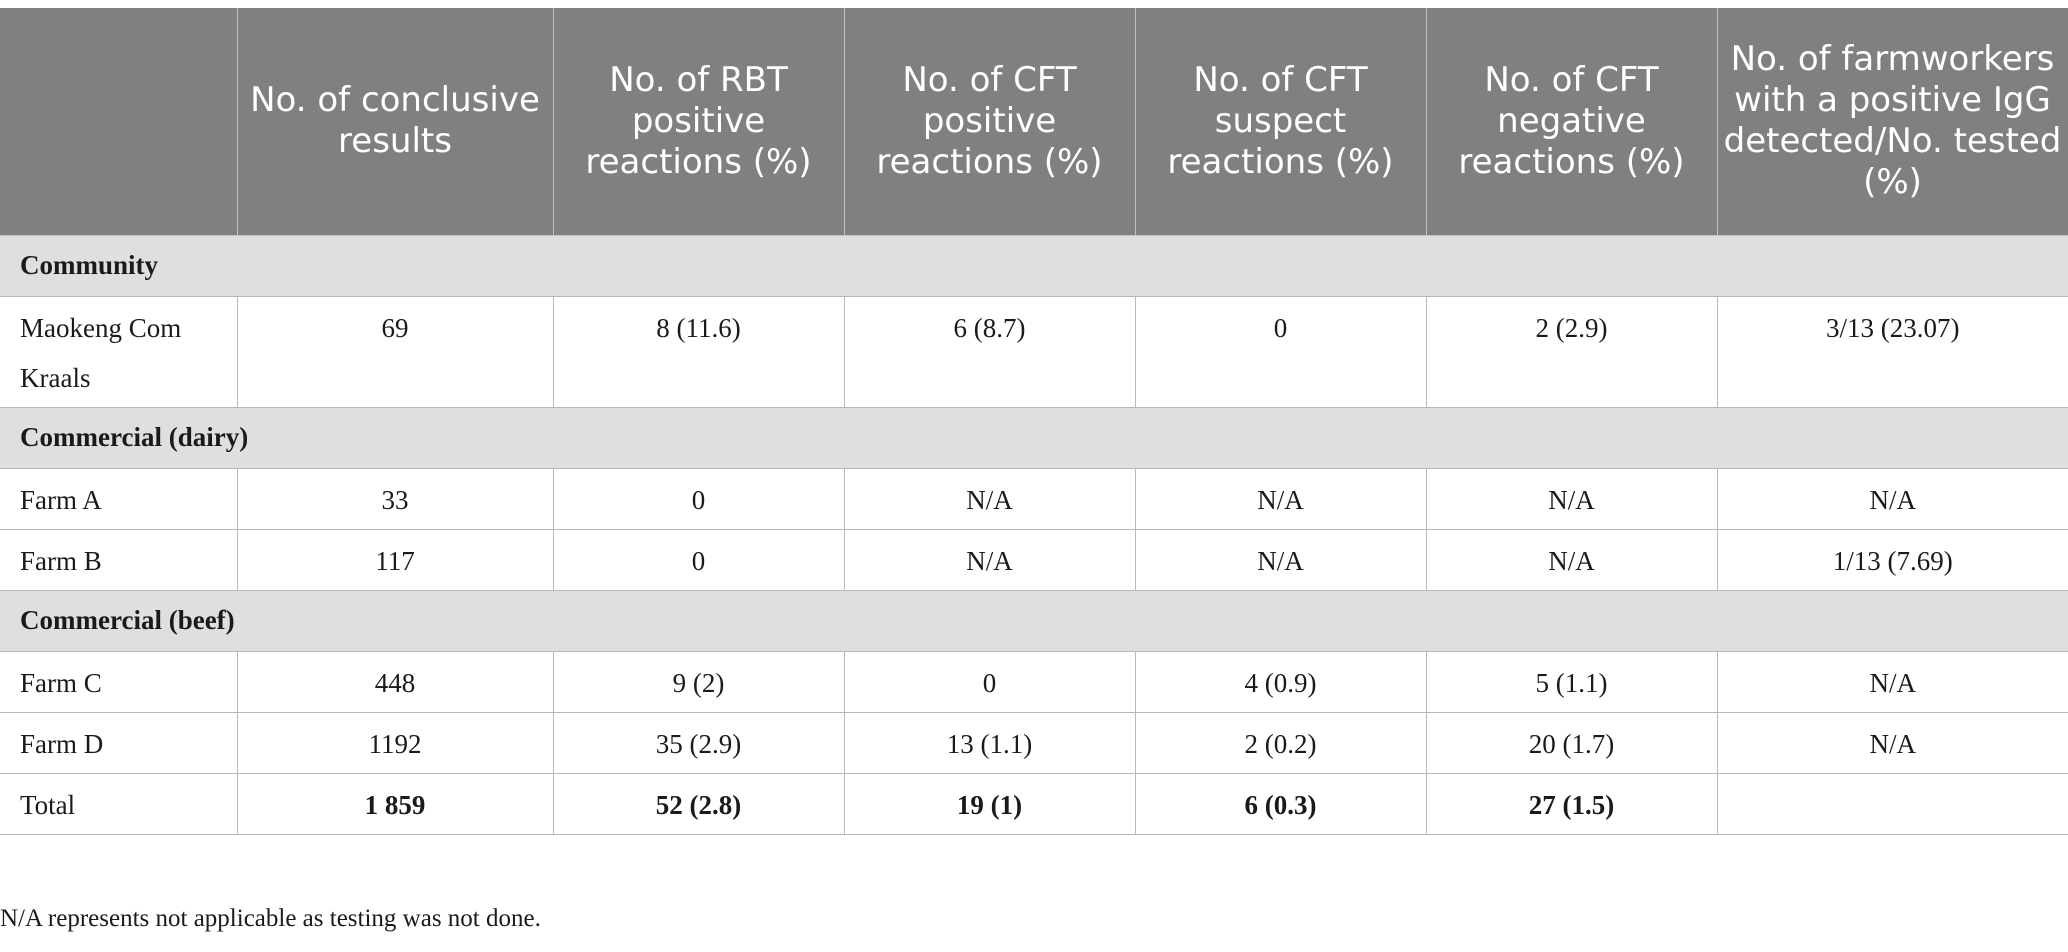 Image resolution: width=2068 pixels, height=952 pixels. I want to click on row-label: Farm A, so click(119, 498).